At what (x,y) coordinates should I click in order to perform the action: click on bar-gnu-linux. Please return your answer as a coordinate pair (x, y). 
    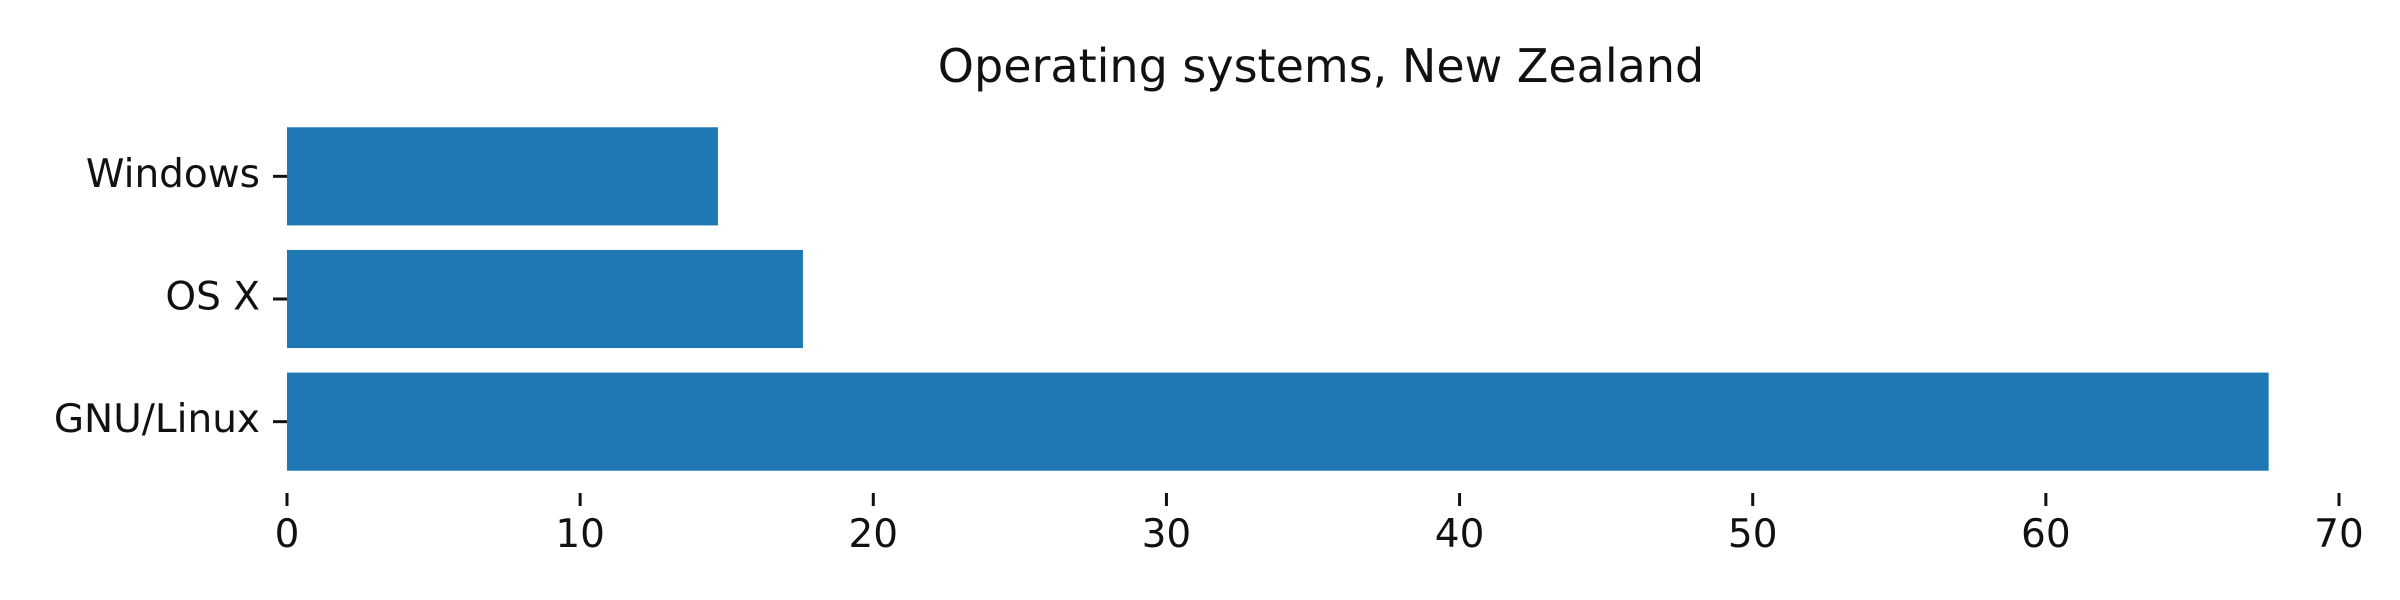
    Looking at the image, I should click on (1278, 421).